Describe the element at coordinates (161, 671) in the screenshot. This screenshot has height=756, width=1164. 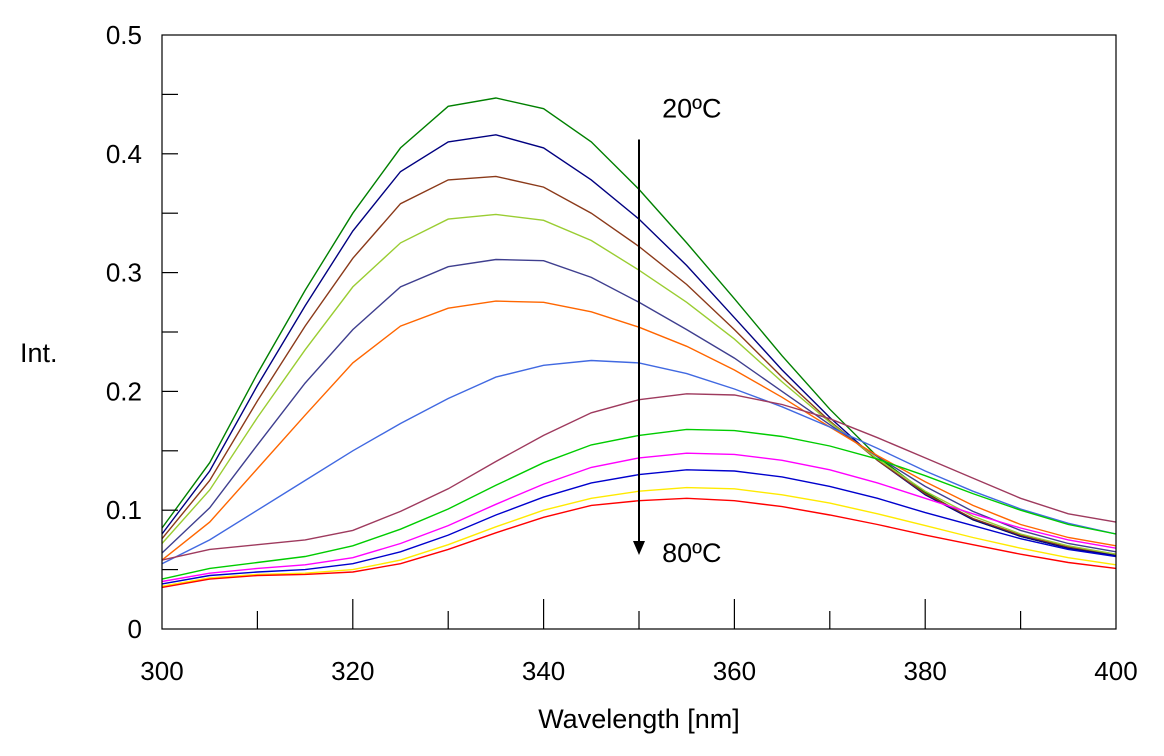
I see `x-tick-label: 300` at that location.